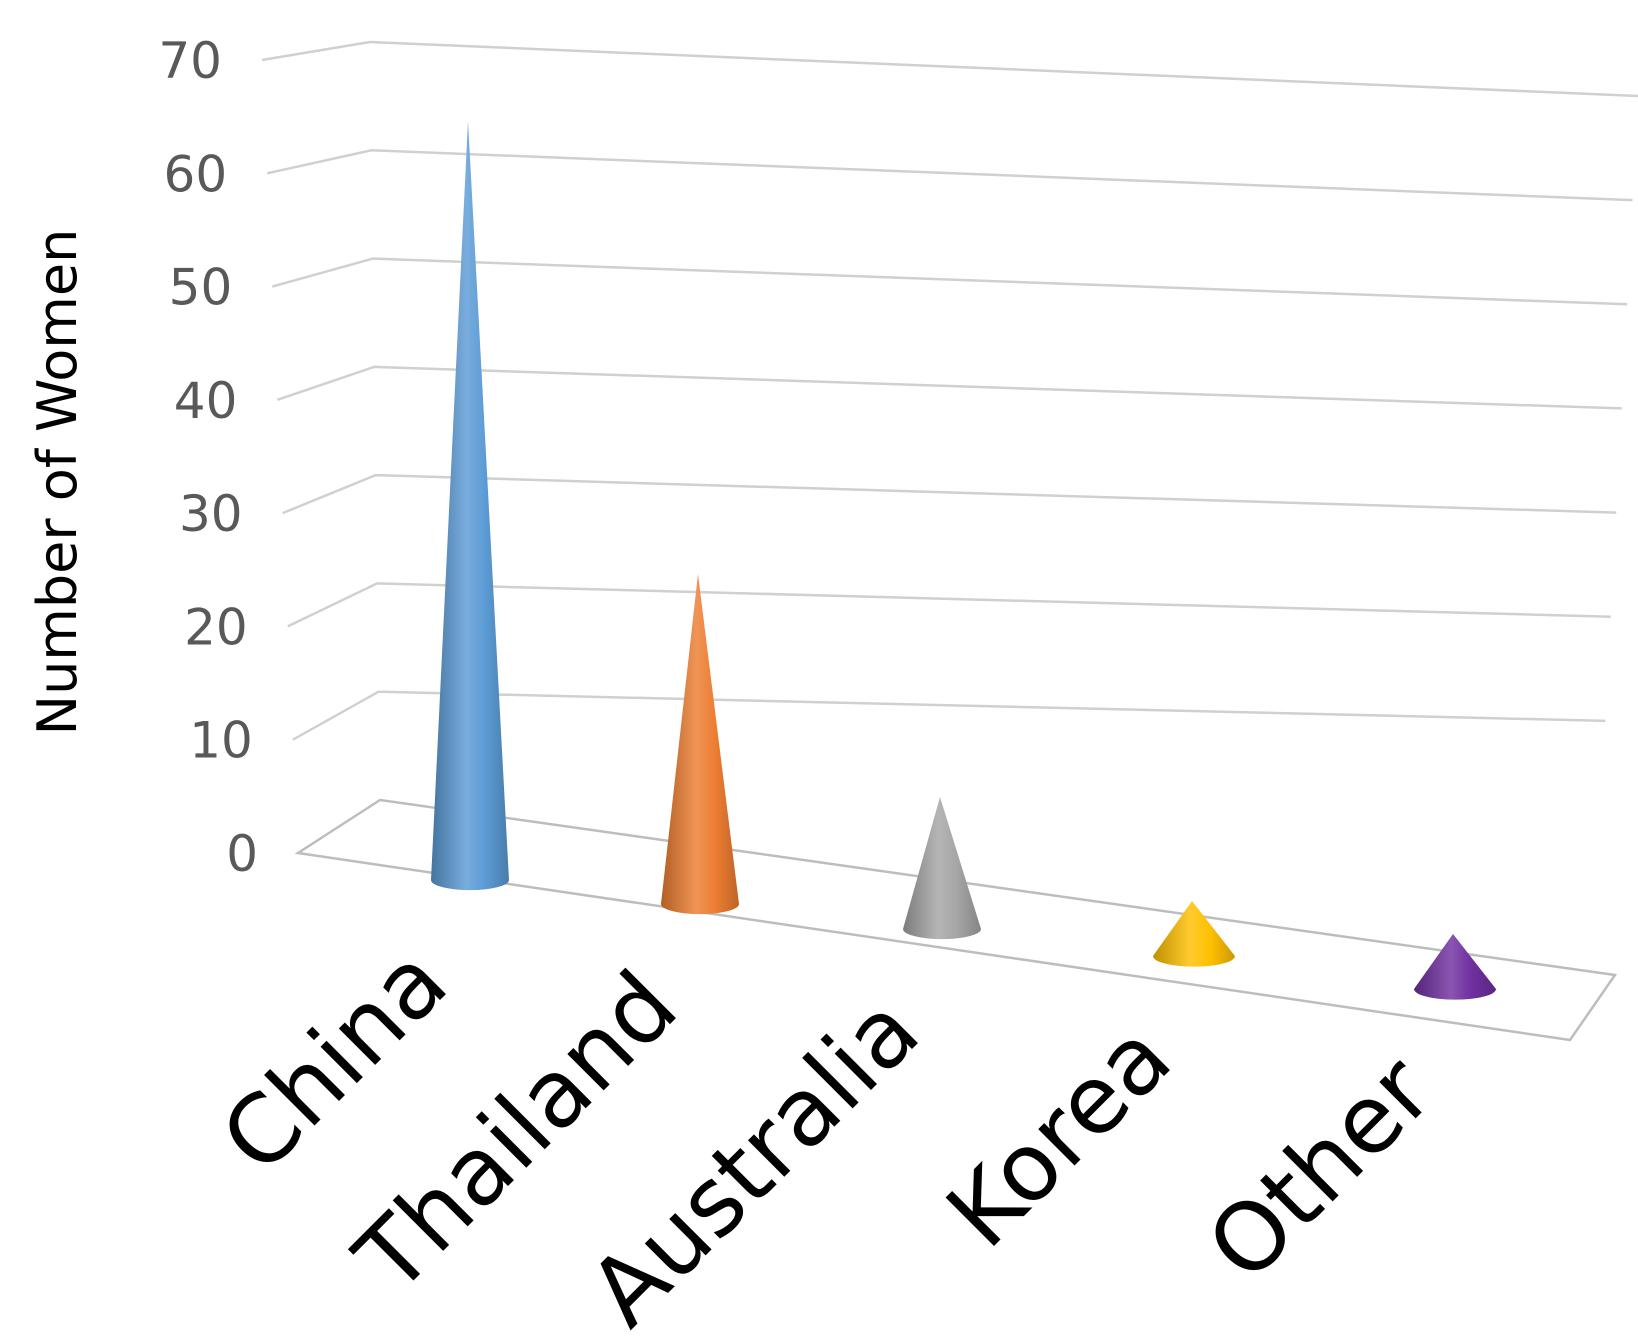 This screenshot has width=1638, height=1337. I want to click on cone-china, so click(470, 506).